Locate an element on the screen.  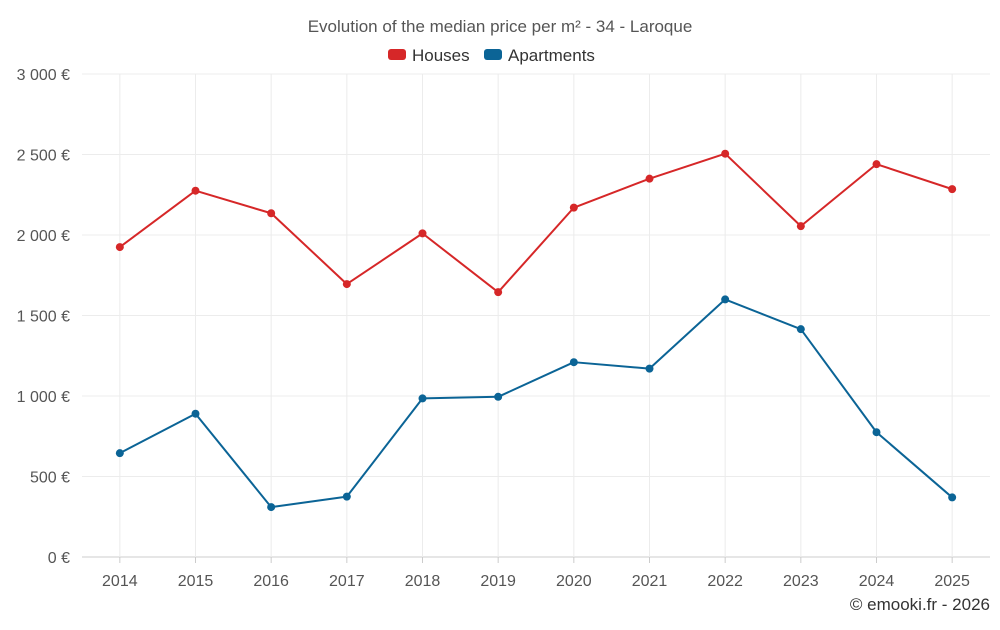
y-tick-label: 3 000 € is located at coordinates (43, 75).